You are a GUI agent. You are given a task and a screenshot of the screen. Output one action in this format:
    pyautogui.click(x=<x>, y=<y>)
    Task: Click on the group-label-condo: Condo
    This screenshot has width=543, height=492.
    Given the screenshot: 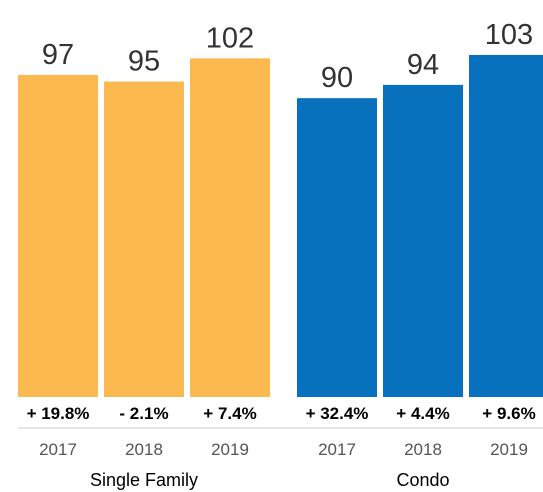 What is the action you would take?
    pyautogui.click(x=422, y=480)
    